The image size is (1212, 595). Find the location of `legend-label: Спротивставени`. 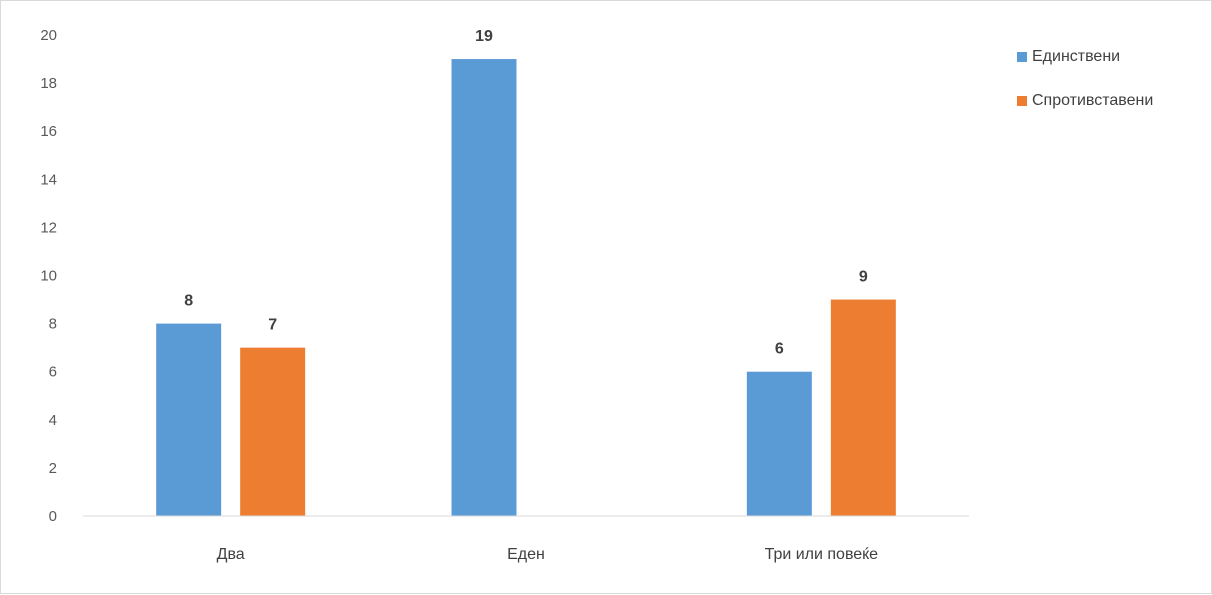

legend-label: Спротивставени is located at coordinates (1093, 100).